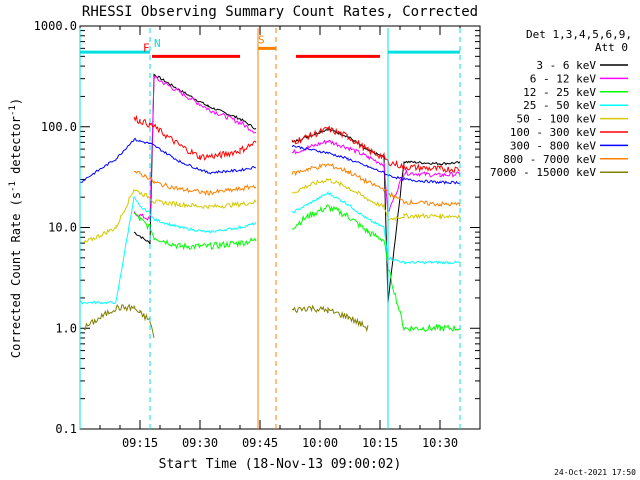  Describe the element at coordinates (566, 65) in the screenshot. I see `legend-label: 3 - 6 keV` at that location.